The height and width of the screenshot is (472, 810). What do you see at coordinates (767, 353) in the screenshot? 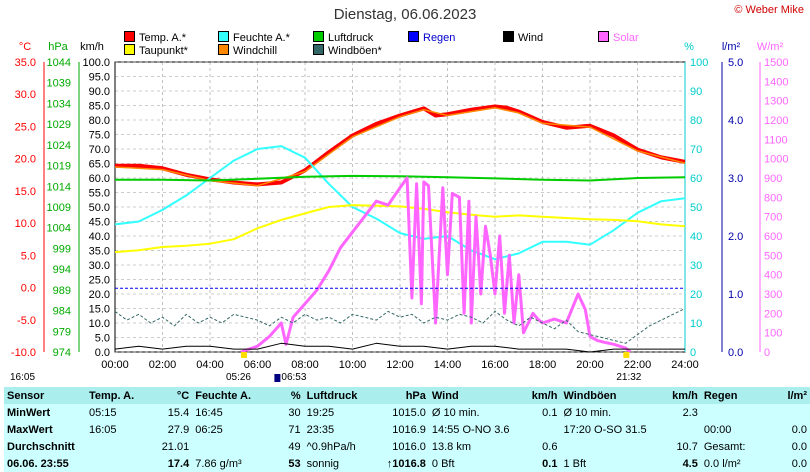
I see `y-tick-label-solar: 0` at bounding box center [767, 353].